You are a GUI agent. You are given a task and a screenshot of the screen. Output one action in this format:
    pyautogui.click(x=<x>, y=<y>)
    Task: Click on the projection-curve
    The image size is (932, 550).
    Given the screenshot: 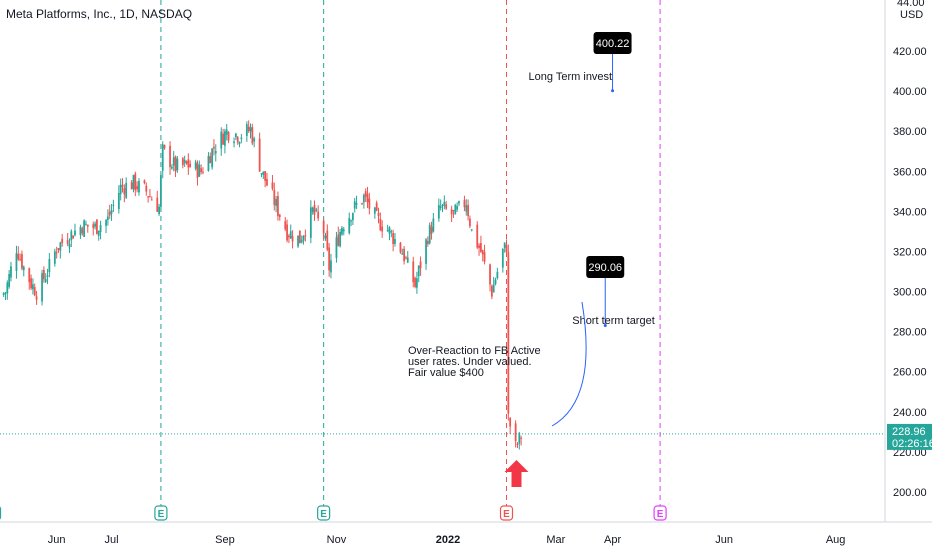 What is the action you would take?
    pyautogui.click(x=569, y=364)
    